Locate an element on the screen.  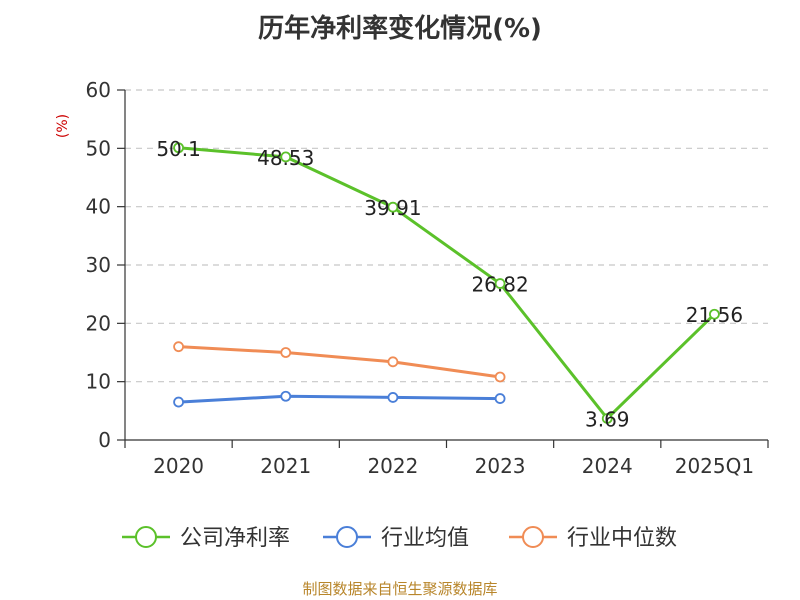
x-tick-label: 2023 is located at coordinates (500, 466).